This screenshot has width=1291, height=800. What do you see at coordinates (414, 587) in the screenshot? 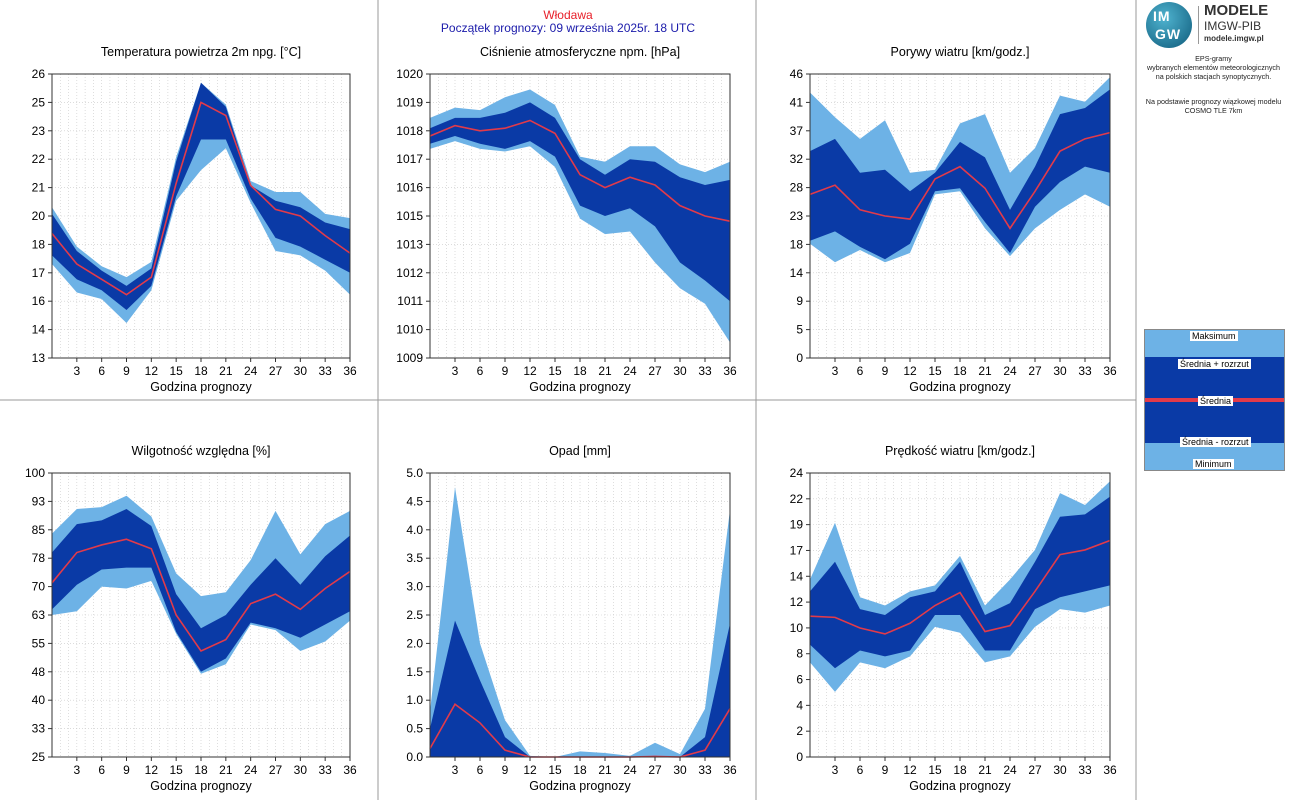
I see `y-tick-label: 3.0` at bounding box center [414, 587].